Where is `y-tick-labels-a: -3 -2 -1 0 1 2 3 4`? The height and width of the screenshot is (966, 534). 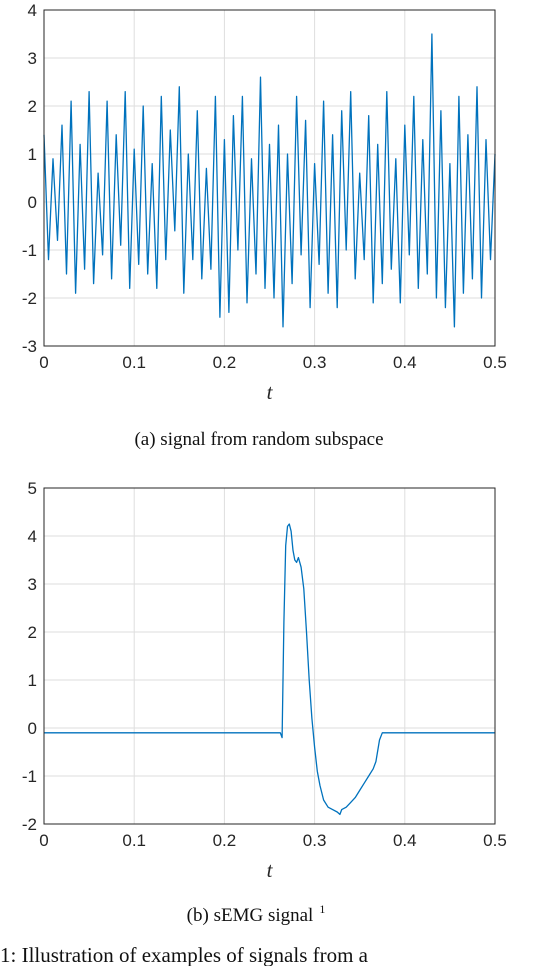
y-tick-labels-a: -3 -2 -1 0 1 2 3 4 is located at coordinates (29, 178).